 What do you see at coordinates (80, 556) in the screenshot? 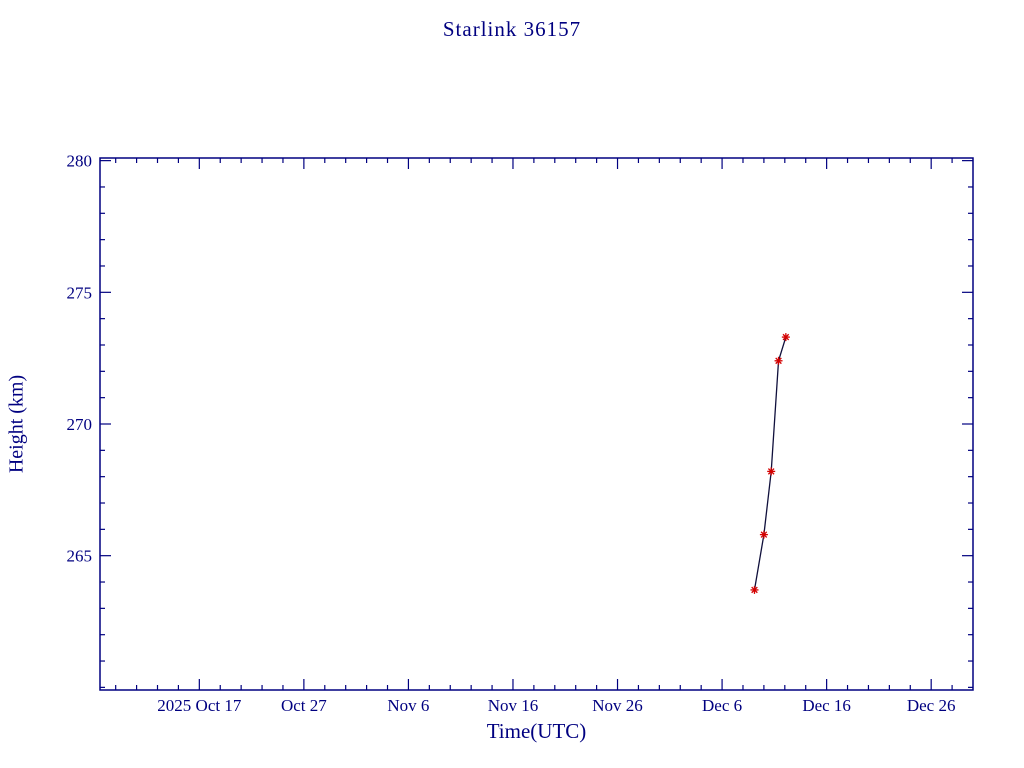
I see `y-tick-label: 265` at bounding box center [80, 556].